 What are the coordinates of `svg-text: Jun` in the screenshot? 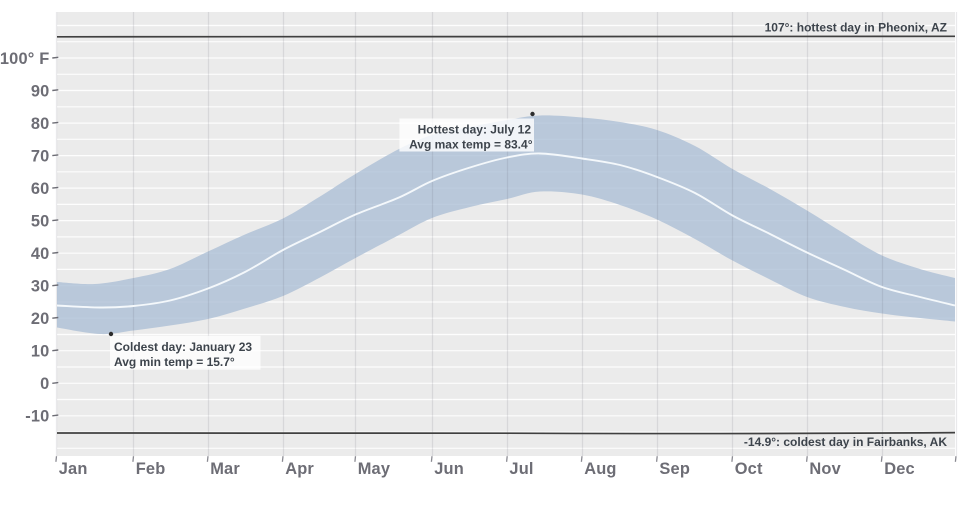 It's located at (449, 469).